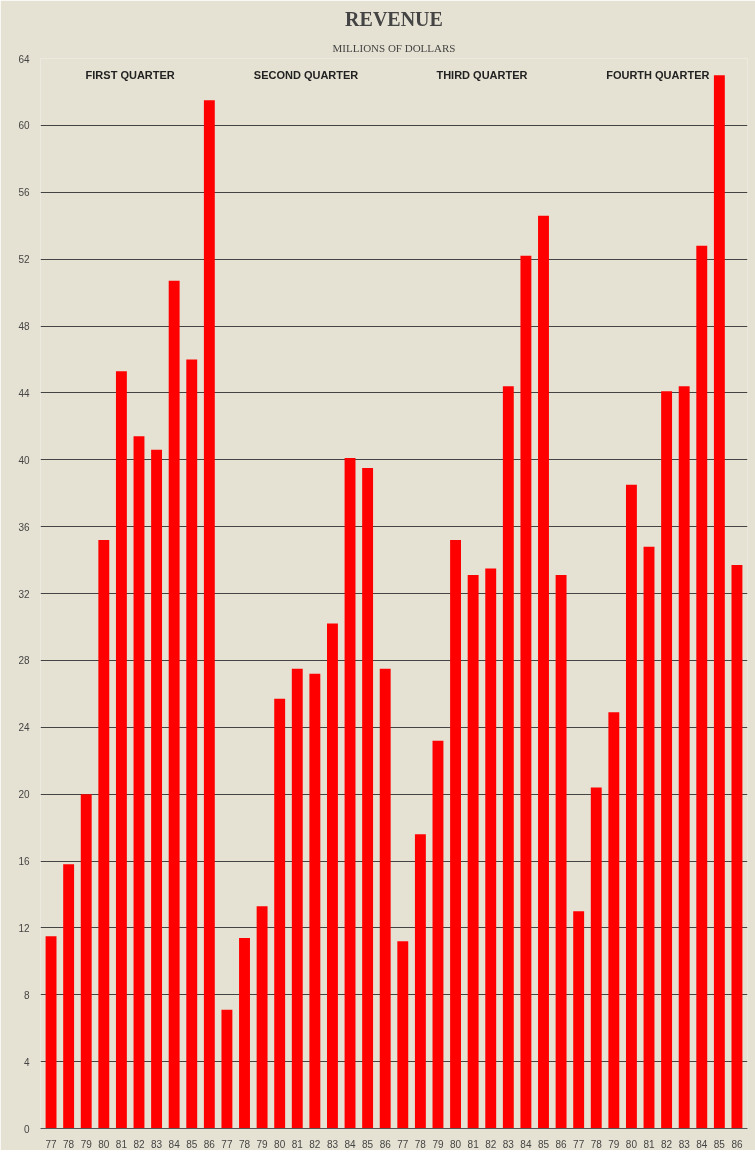 The image size is (755, 1153). What do you see at coordinates (24, 326) in the screenshot?
I see `y-tick-label: 48` at bounding box center [24, 326].